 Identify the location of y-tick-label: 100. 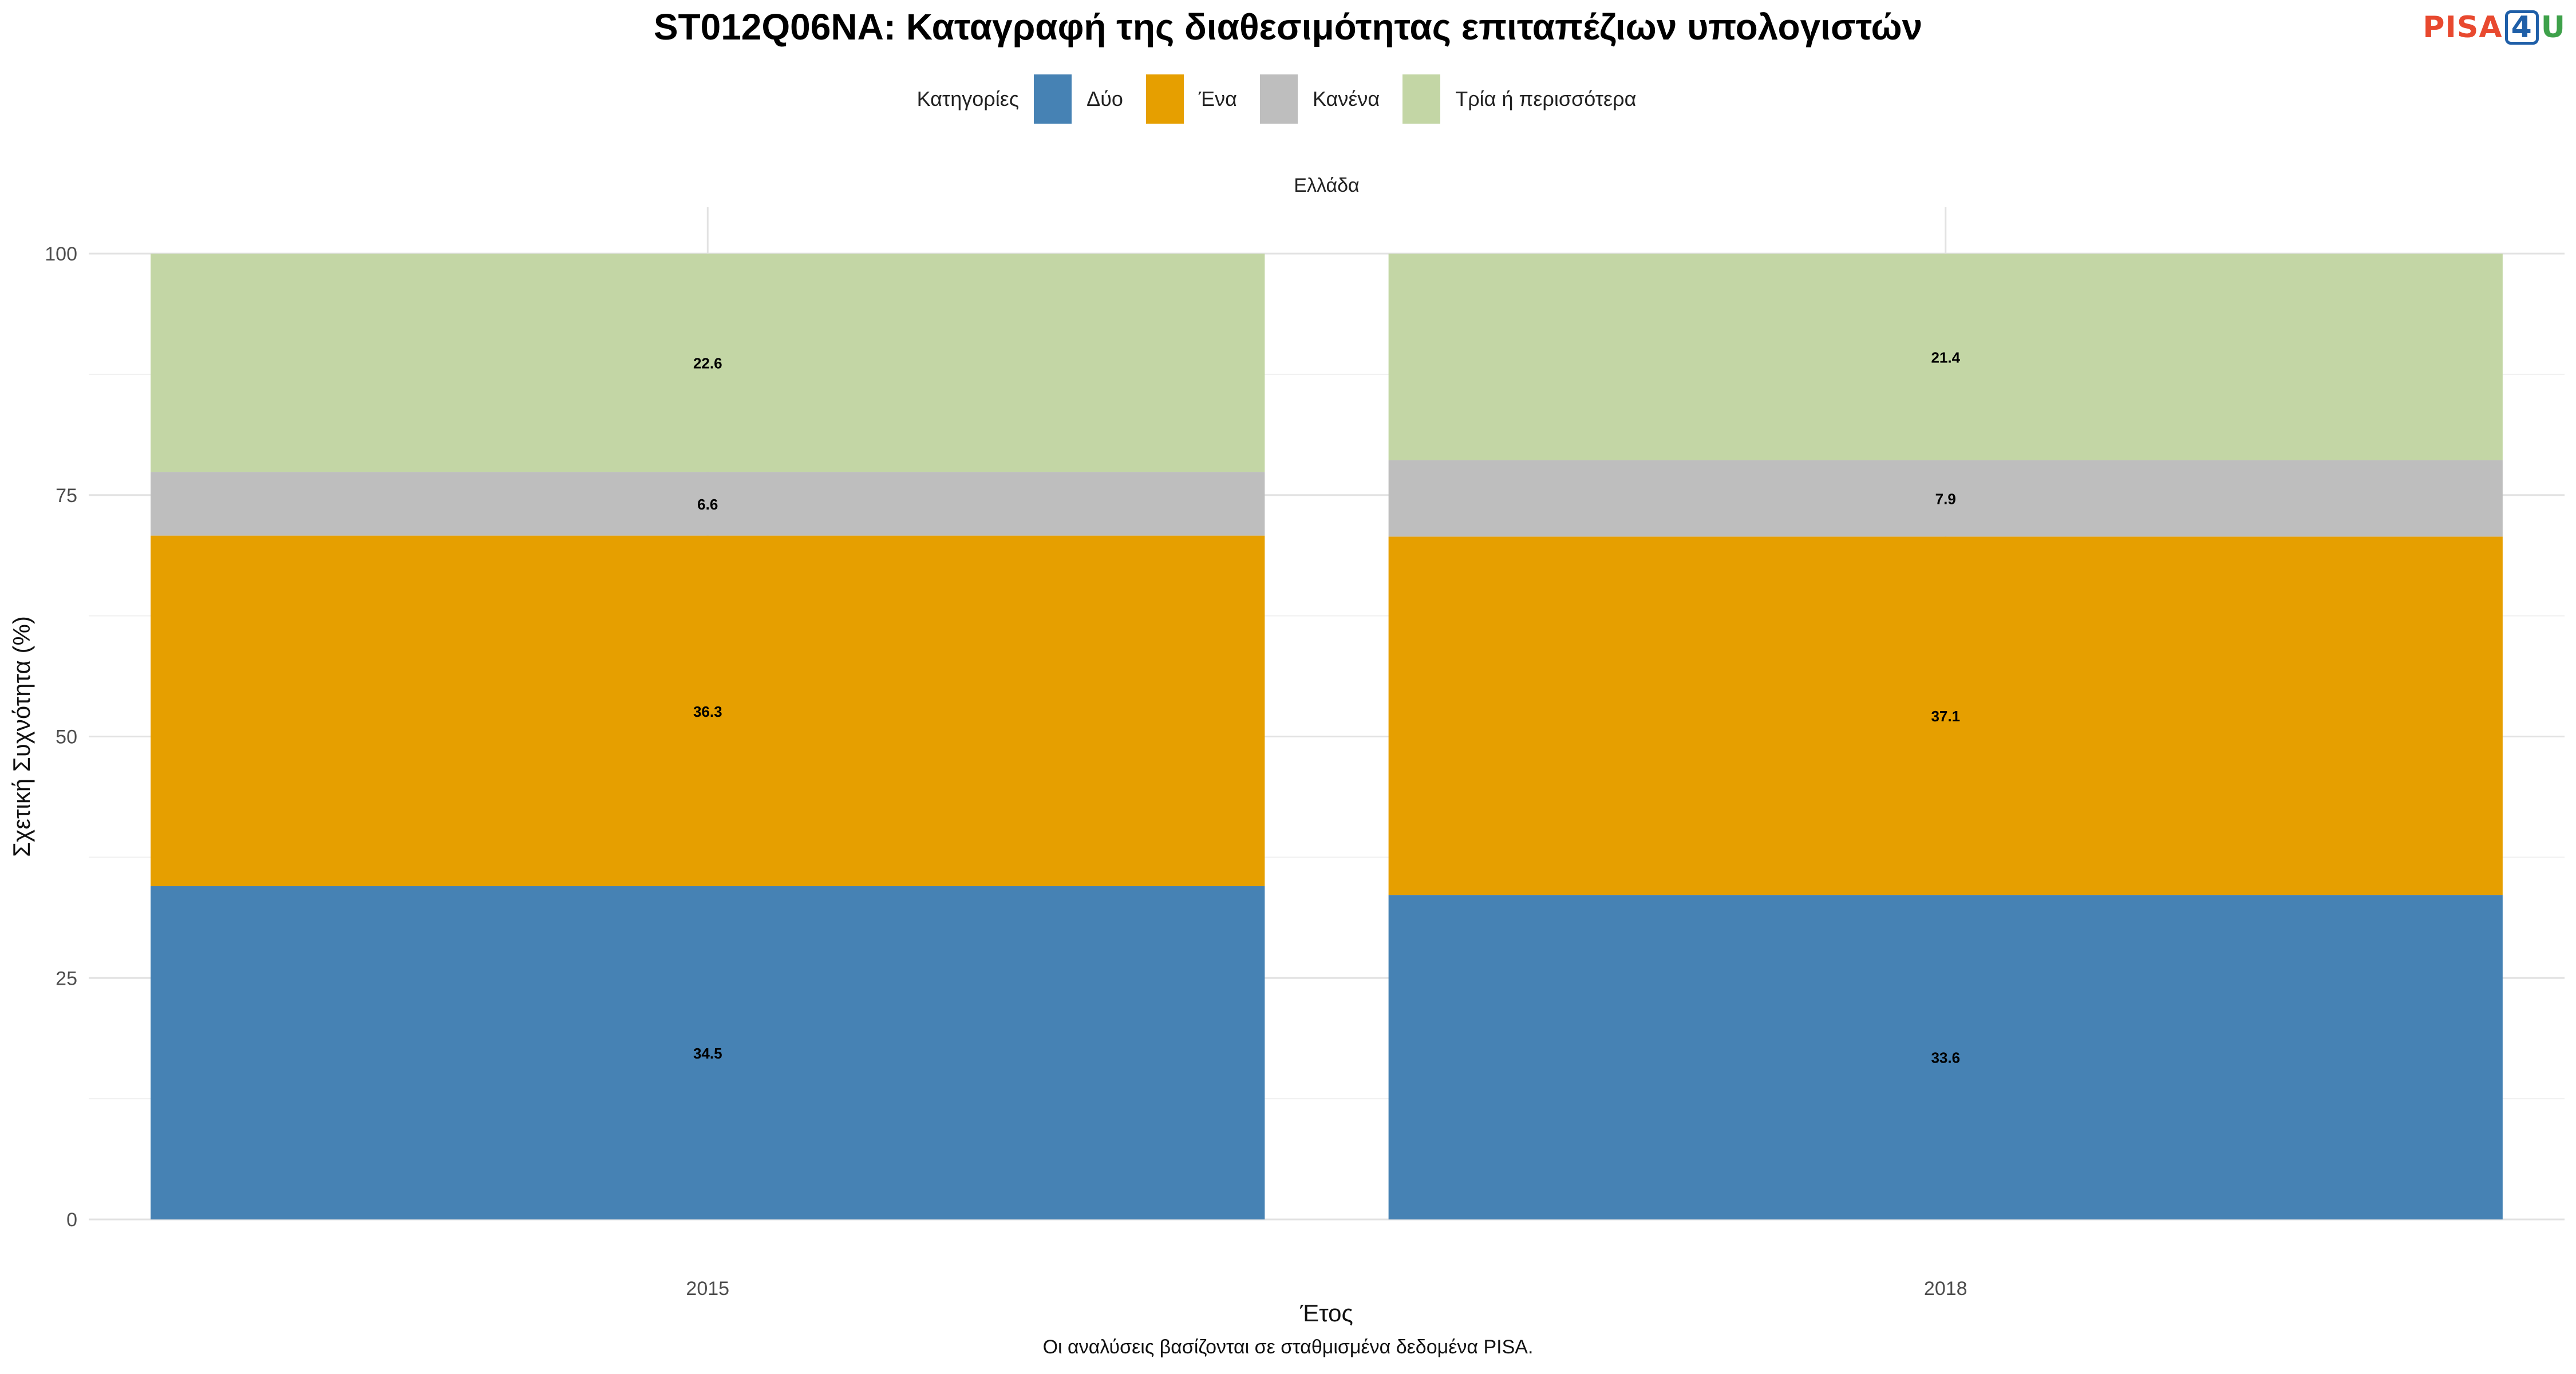
(61, 254).